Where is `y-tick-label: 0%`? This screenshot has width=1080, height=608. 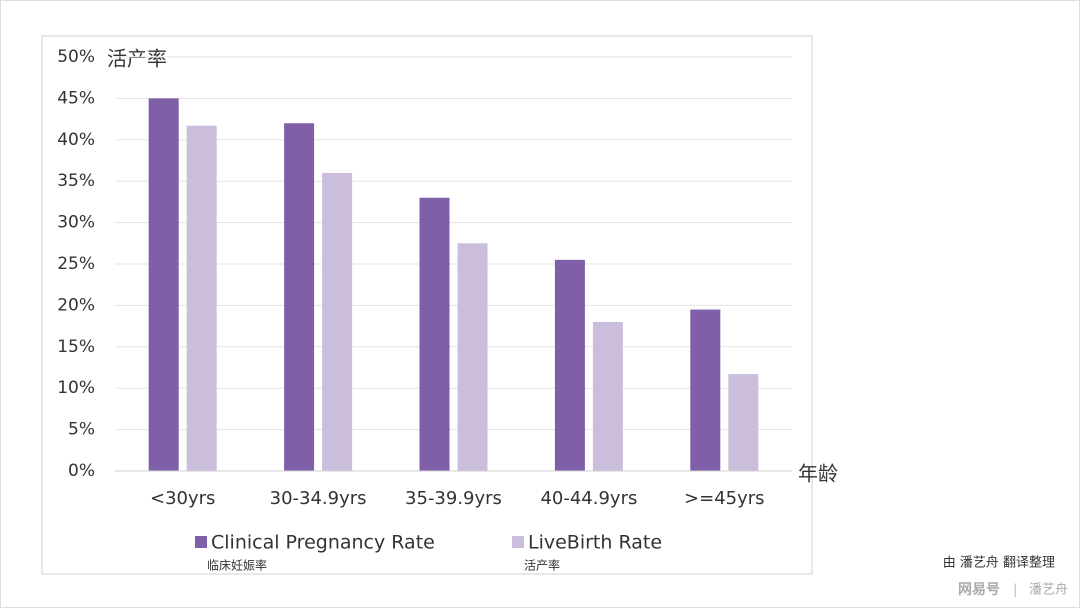 y-tick-label: 0% is located at coordinates (81, 471).